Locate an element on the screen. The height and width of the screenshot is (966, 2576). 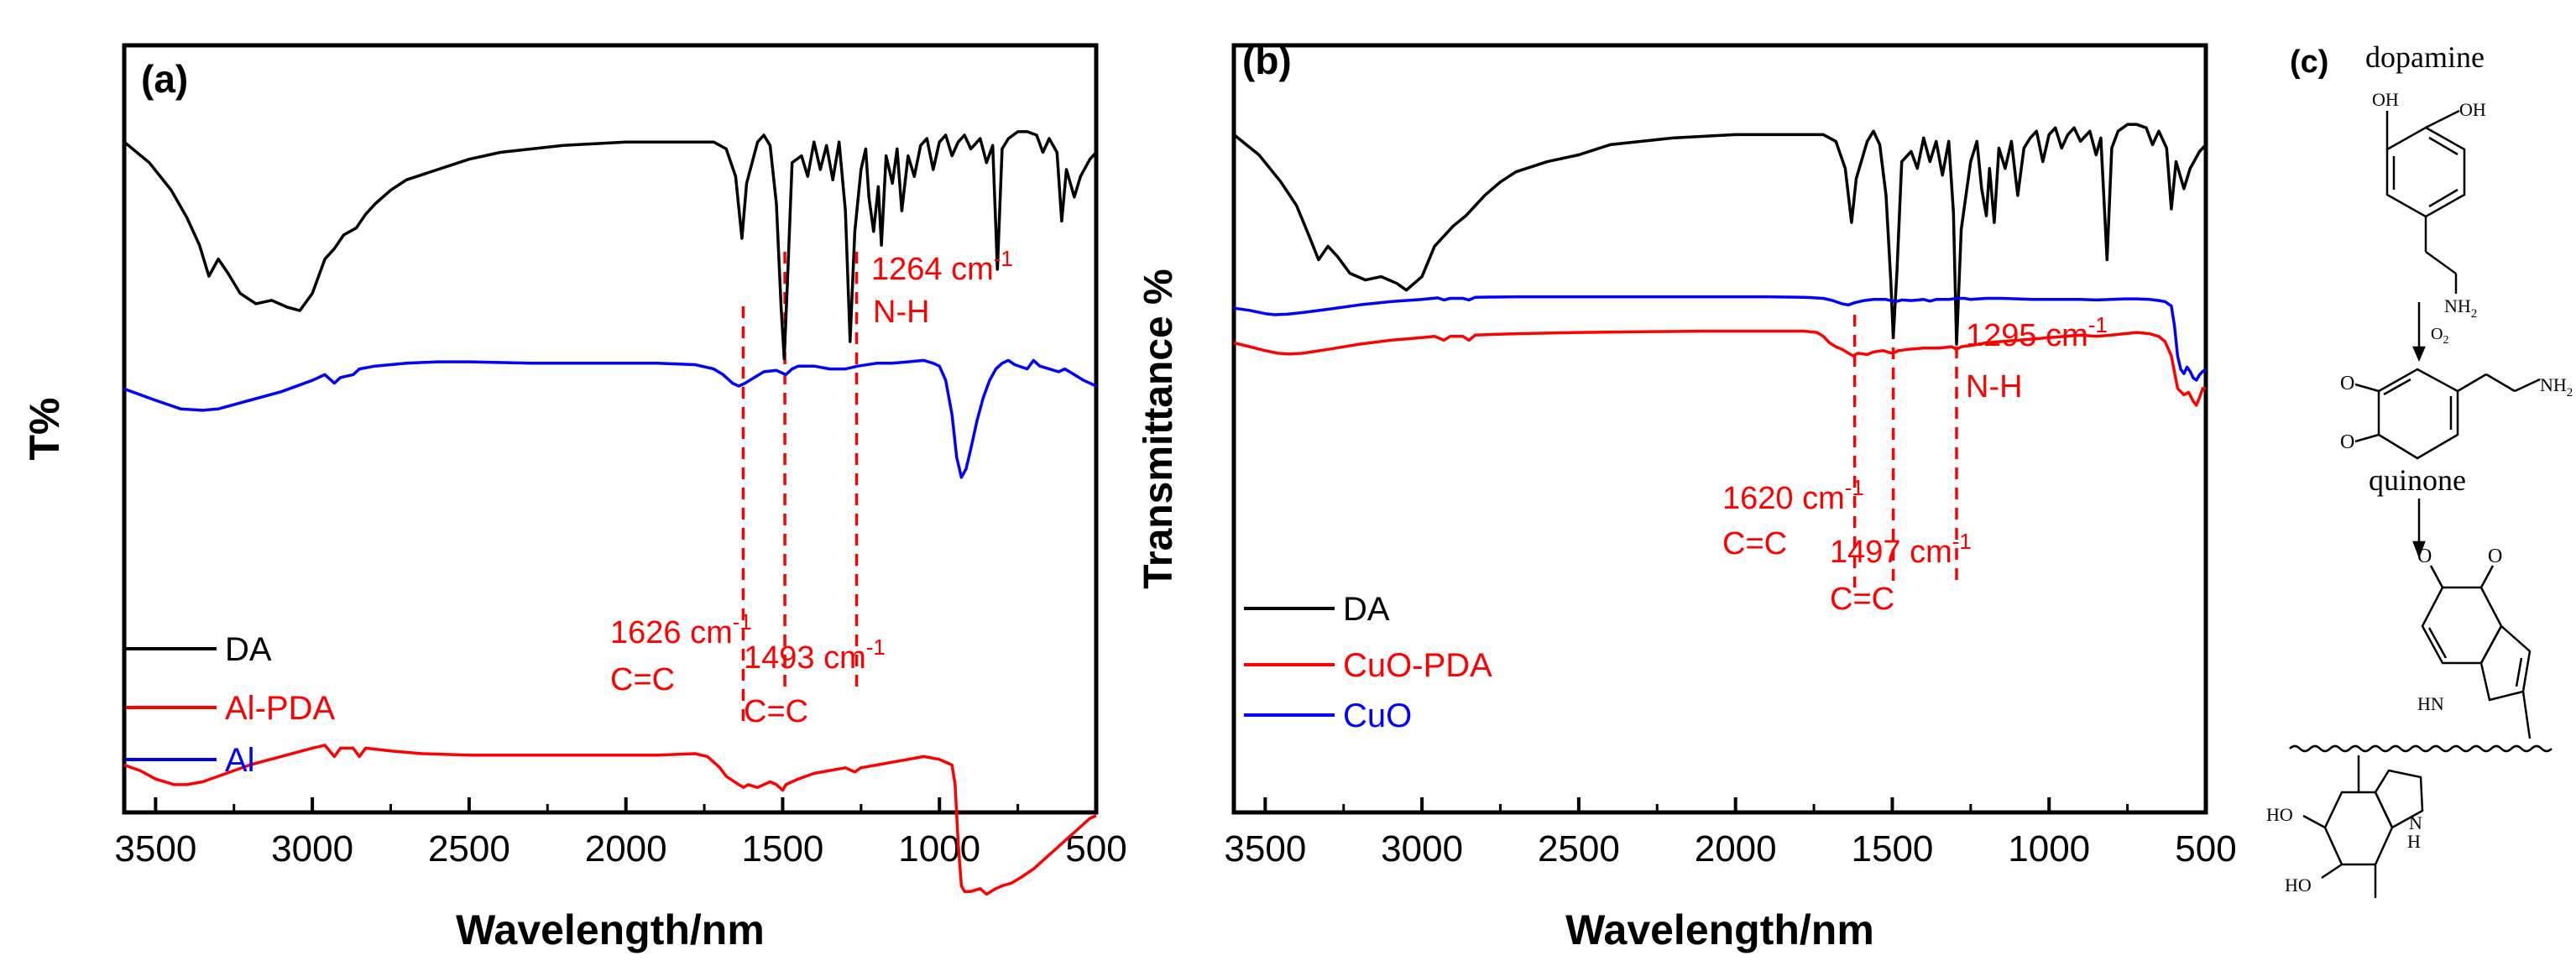
dopamine-structure: OH OH NH2 is located at coordinates (2429, 205).